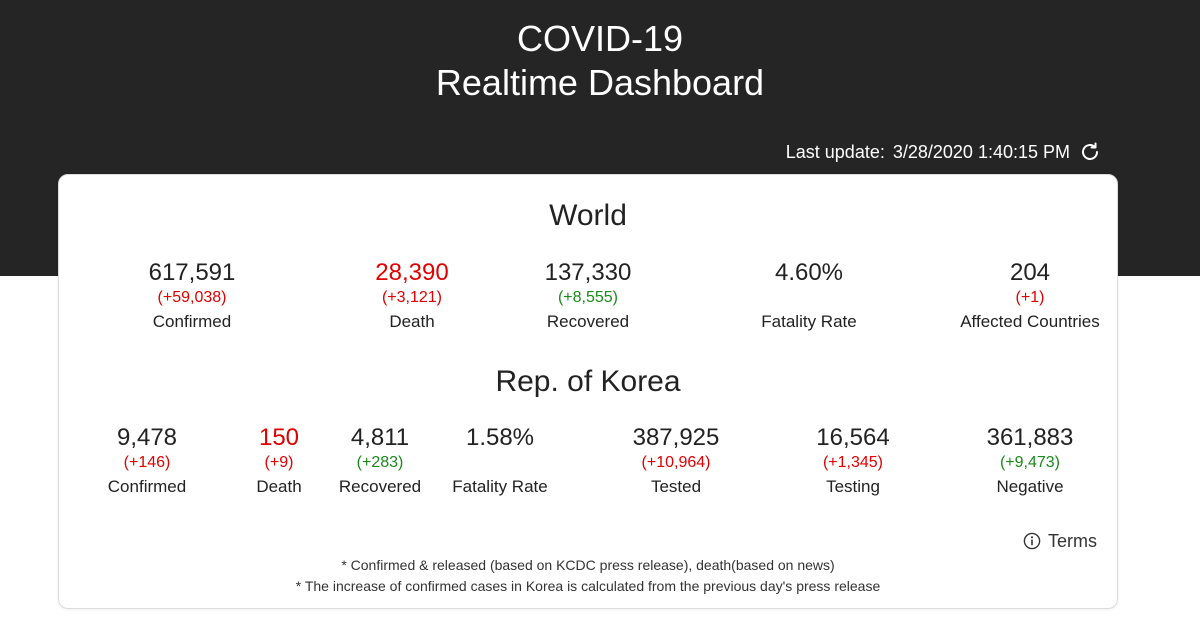 Image resolution: width=1200 pixels, height=639 pixels. I want to click on stat-label: Affected Countries, so click(1030, 321).